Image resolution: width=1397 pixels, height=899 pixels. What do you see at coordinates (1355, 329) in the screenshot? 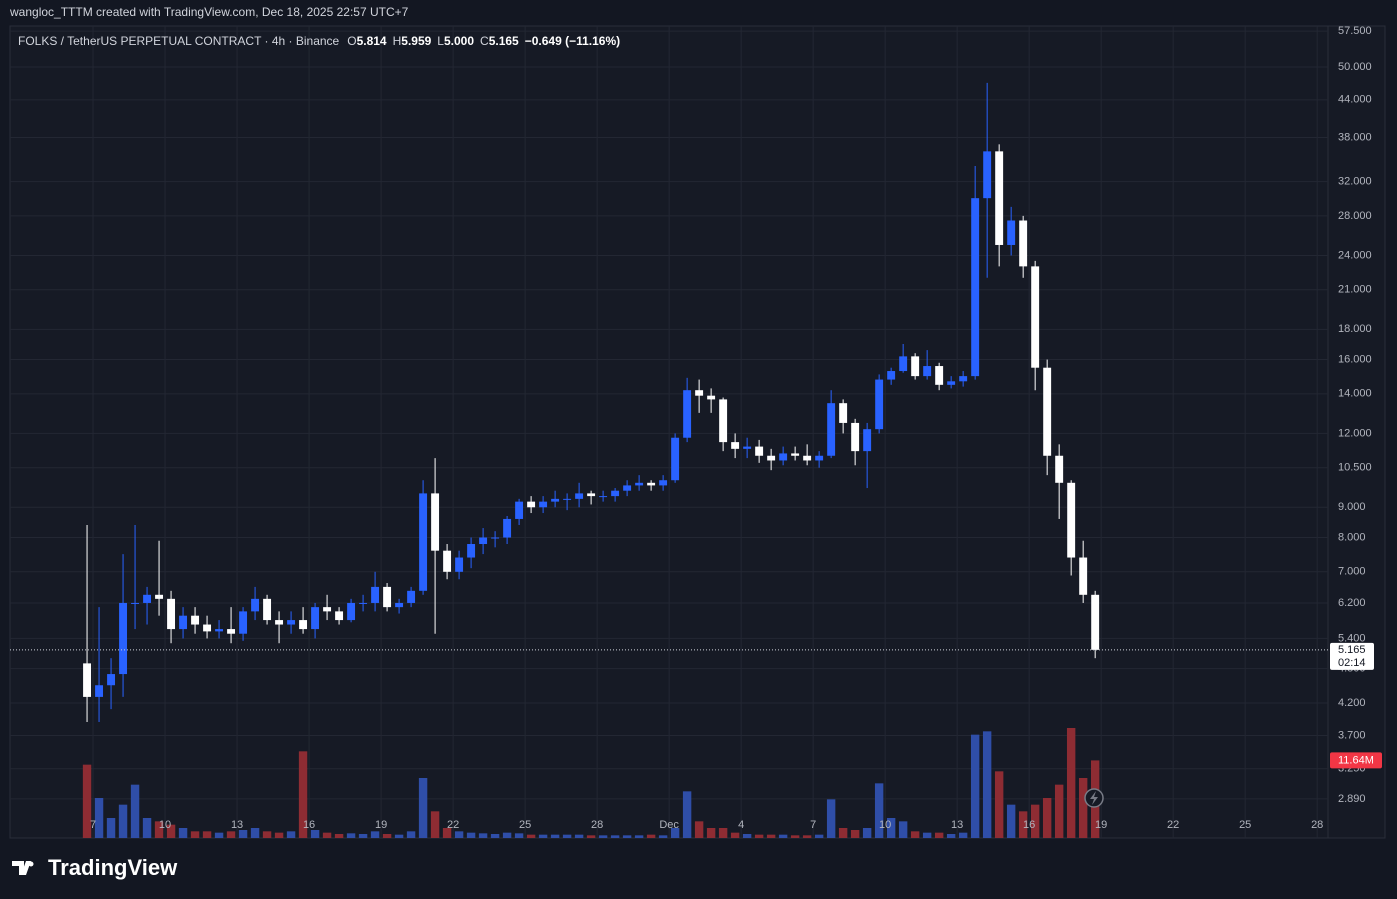
I see `y-tick-label: 18.000` at bounding box center [1355, 329].